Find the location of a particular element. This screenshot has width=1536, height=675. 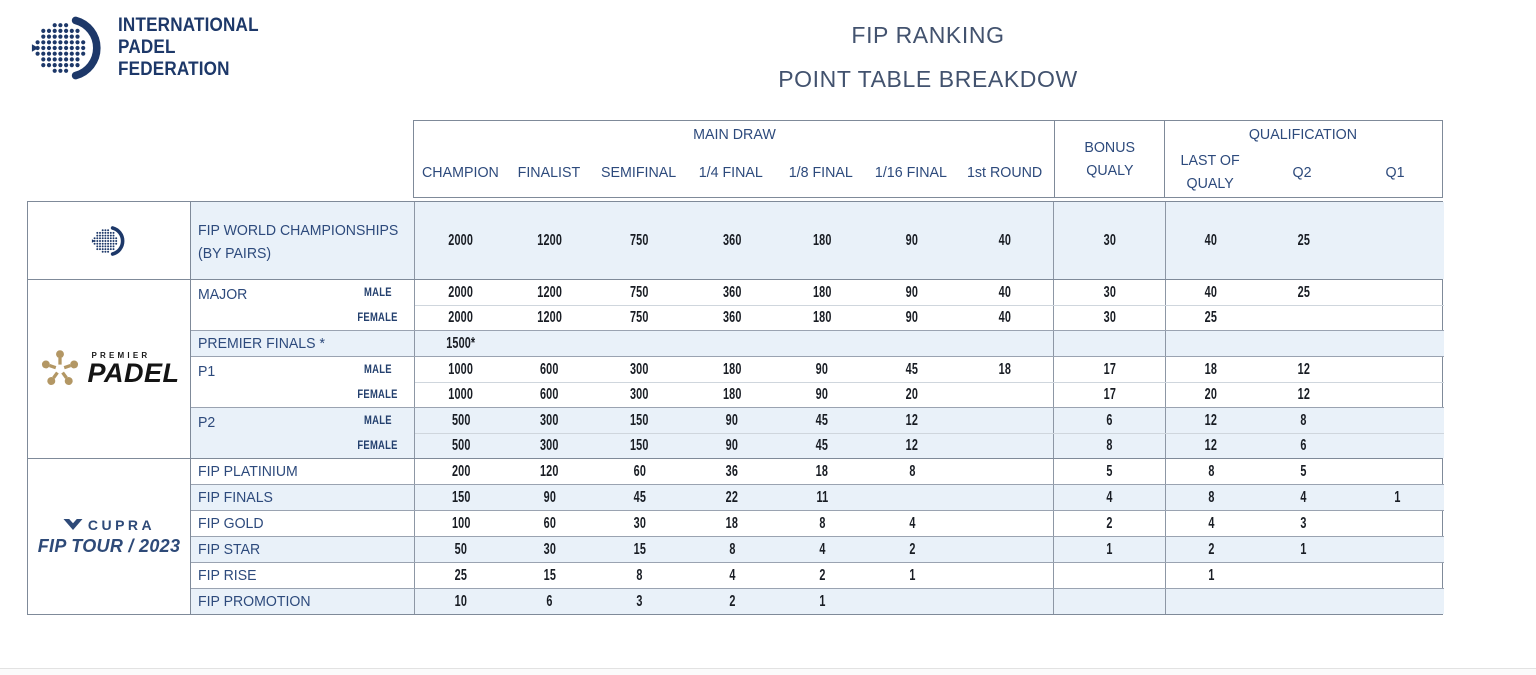

points-row: 10 6 3 2 1 is located at coordinates (929, 601).